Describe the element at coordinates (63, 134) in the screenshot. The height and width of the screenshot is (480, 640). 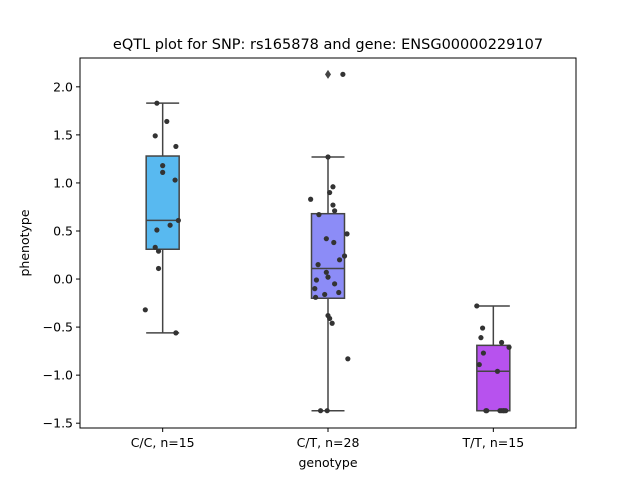
I see `y-tick-label: 1.5` at that location.